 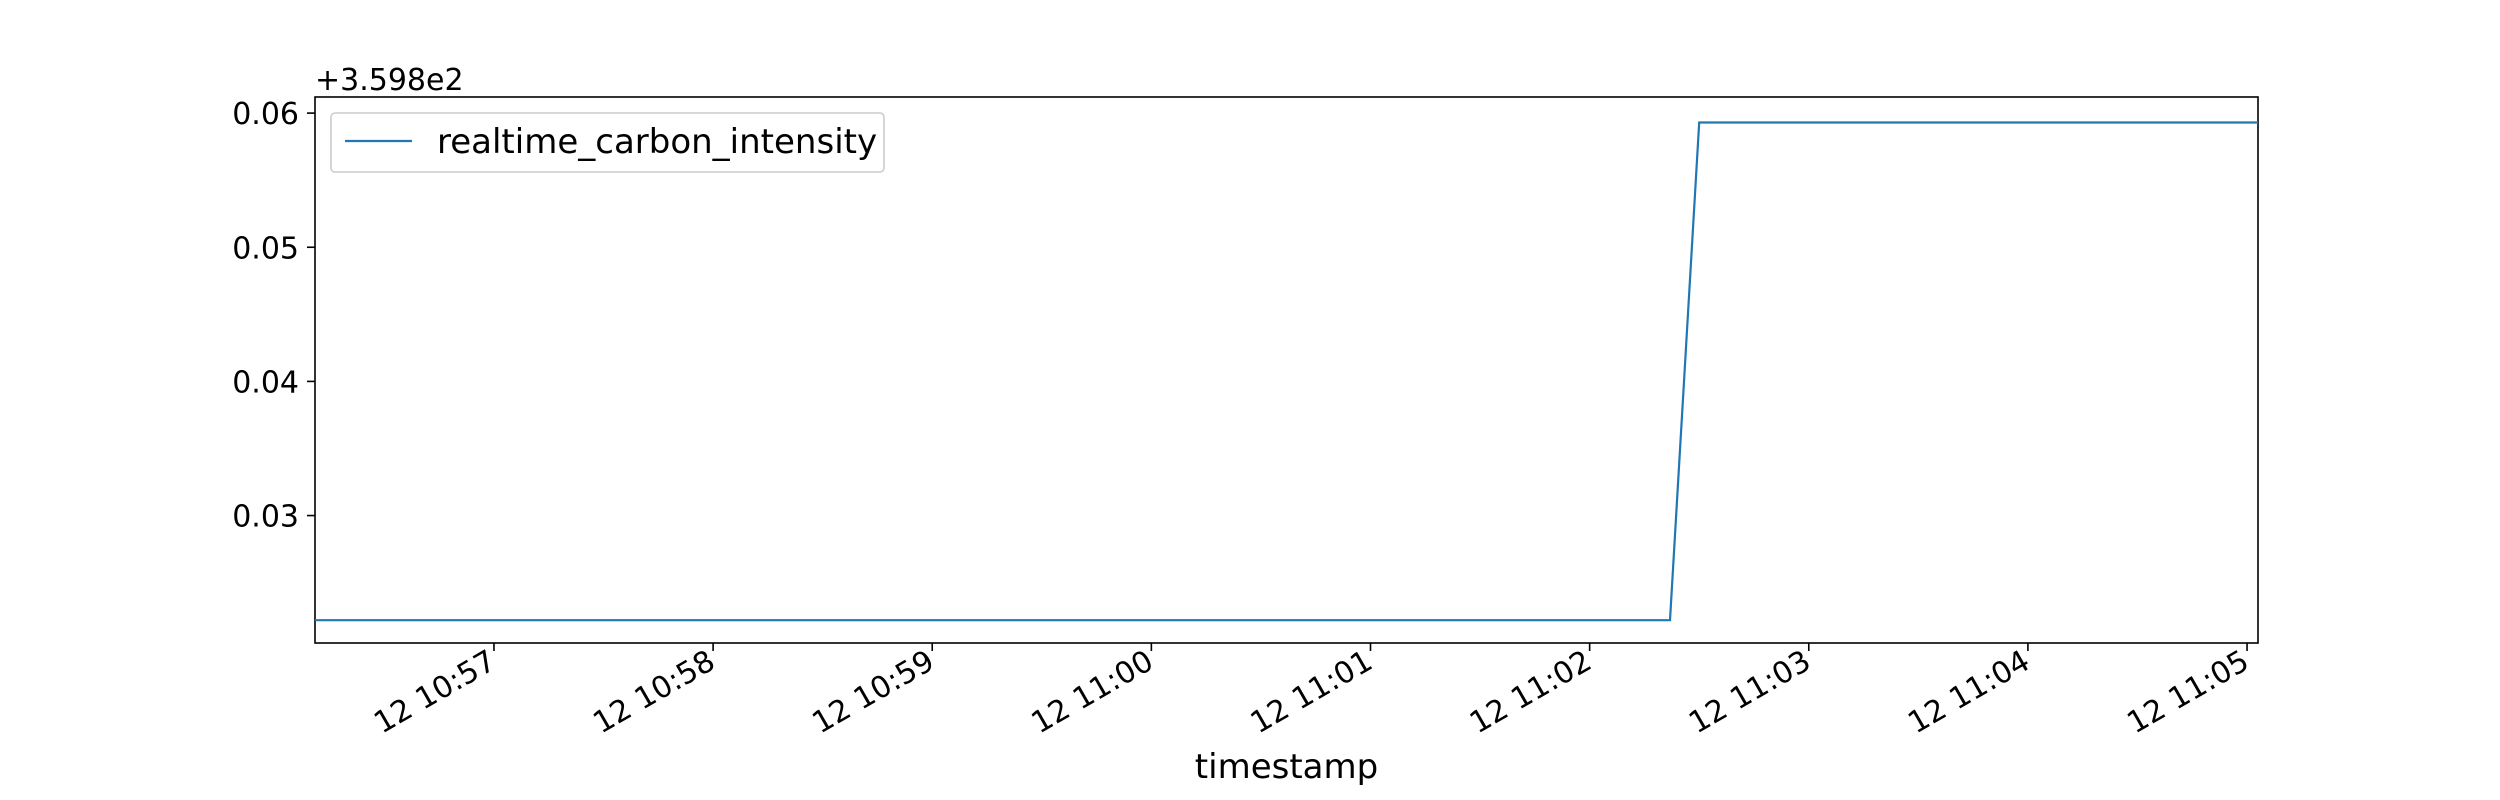 I want to click on y-tick-label: 0.03, so click(x=265, y=517).